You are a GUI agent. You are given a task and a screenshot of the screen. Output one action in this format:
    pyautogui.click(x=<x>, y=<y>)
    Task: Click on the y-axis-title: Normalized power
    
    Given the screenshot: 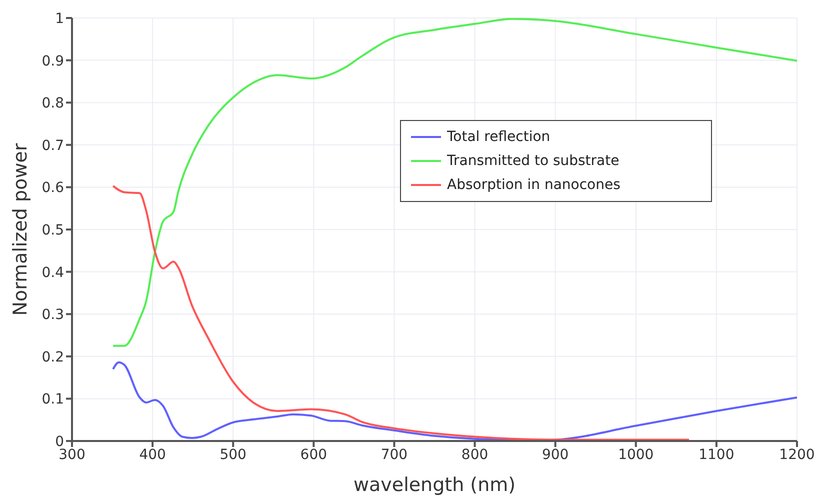 What is the action you would take?
    pyautogui.click(x=21, y=229)
    